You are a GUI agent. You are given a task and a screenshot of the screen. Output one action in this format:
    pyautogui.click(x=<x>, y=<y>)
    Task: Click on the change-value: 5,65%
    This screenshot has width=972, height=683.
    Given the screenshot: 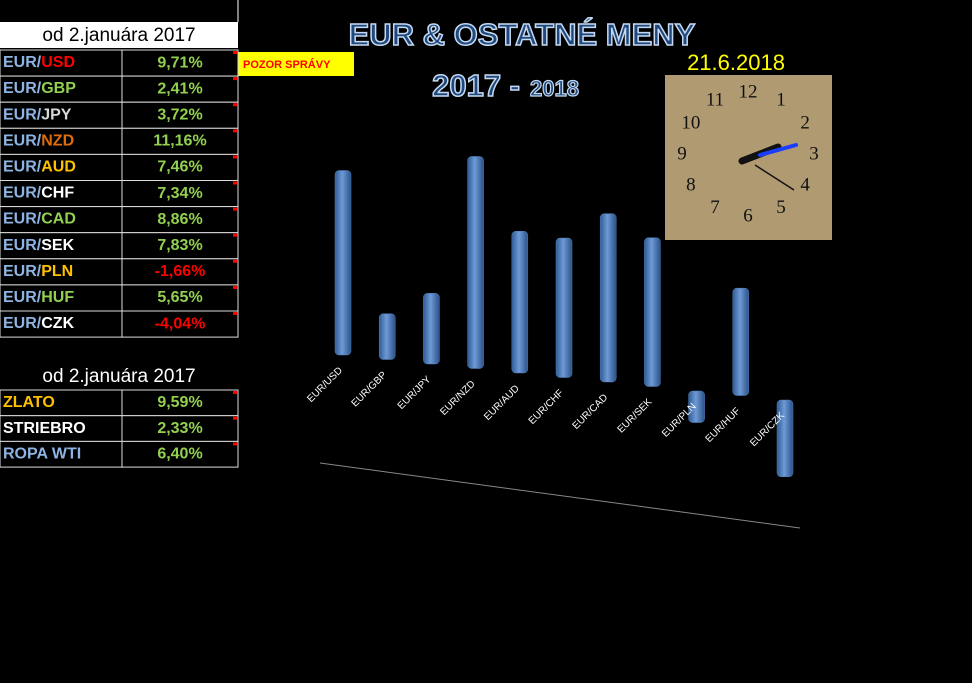 What is the action you would take?
    pyautogui.click(x=179, y=297)
    